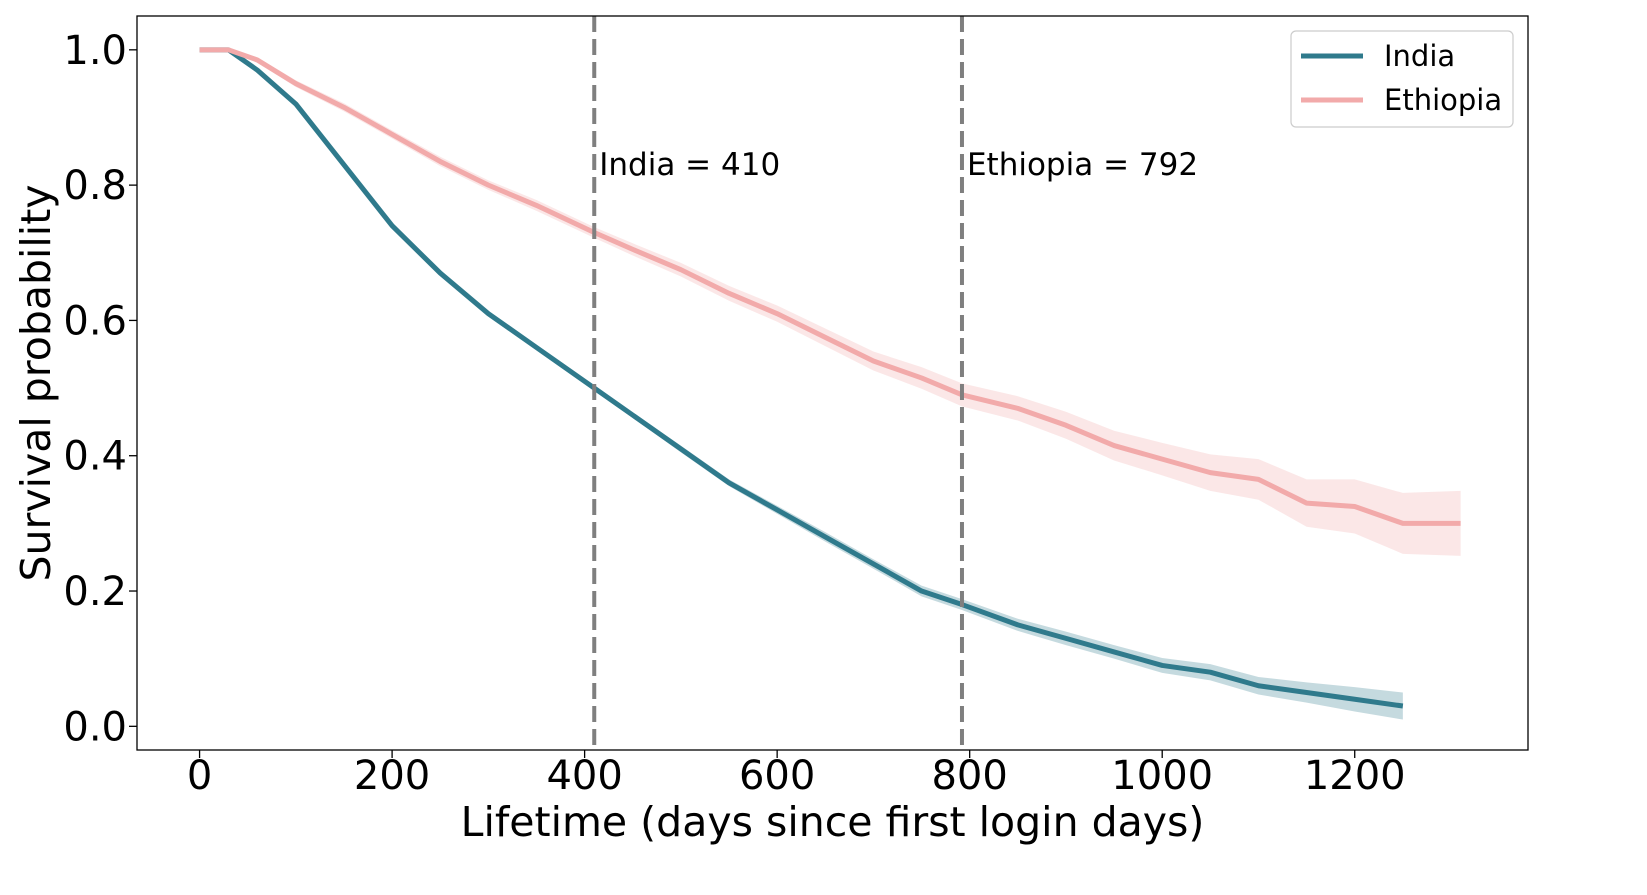 Image resolution: width=1647 pixels, height=895 pixels. I want to click on legend-label-ethiopia: Ethiopia, so click(1443, 100).